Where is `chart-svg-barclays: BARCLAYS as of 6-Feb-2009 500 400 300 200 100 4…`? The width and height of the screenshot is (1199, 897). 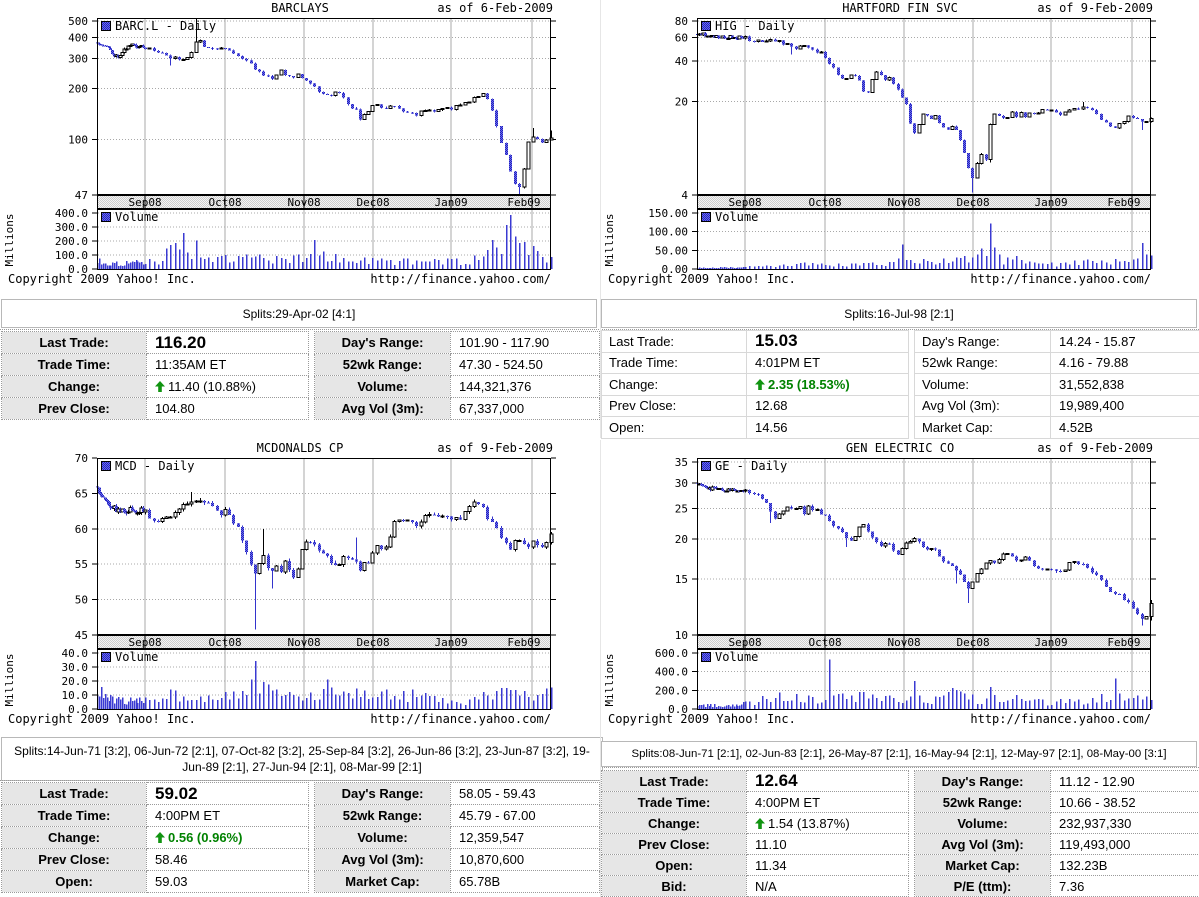 chart-svg-barclays: BARCLAYS as of 6-Feb-2009 500 400 300 200 100 4… is located at coordinates (279, 143).